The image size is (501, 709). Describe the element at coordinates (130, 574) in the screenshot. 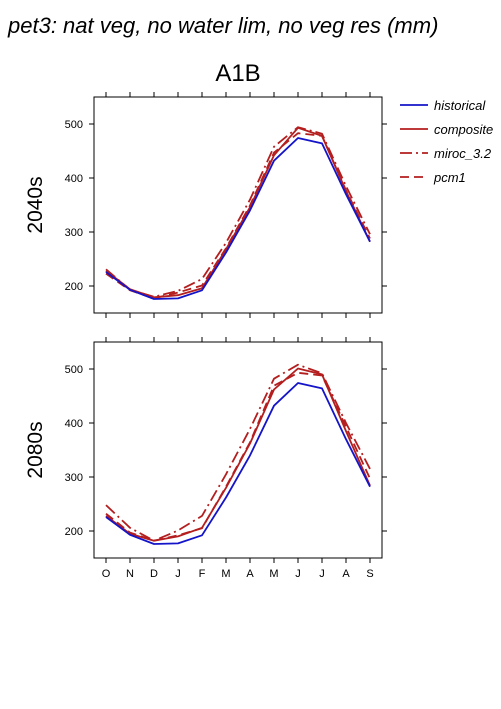

I see `x-tick-label: N` at that location.